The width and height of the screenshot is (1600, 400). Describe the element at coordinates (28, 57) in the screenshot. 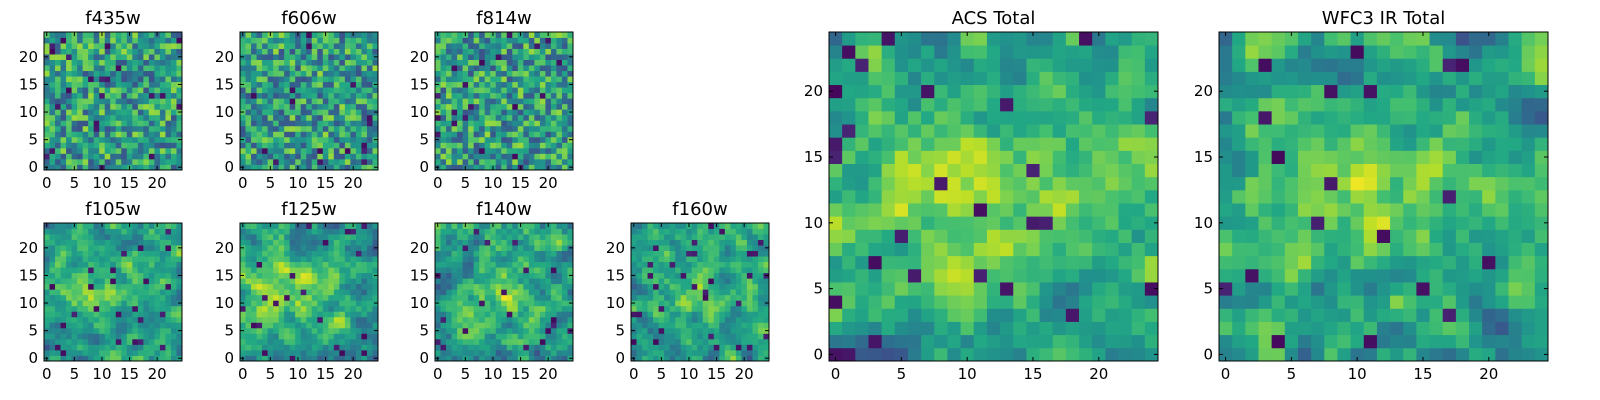

I see `y-tick-label: 20` at that location.